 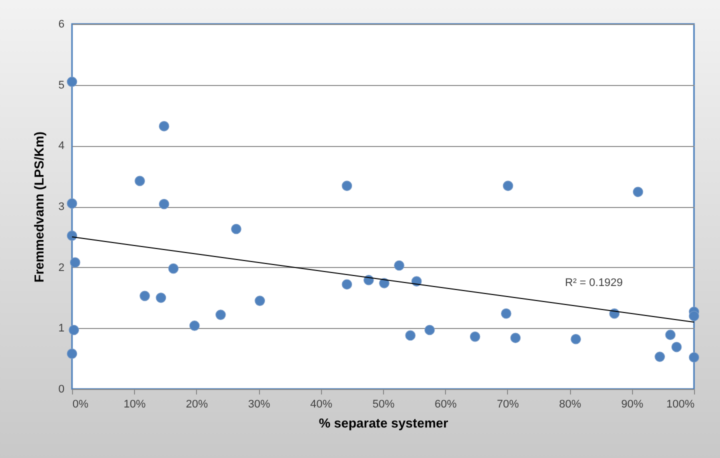 What do you see at coordinates (632, 404) in the screenshot?
I see `x-tick-label: 90%` at bounding box center [632, 404].